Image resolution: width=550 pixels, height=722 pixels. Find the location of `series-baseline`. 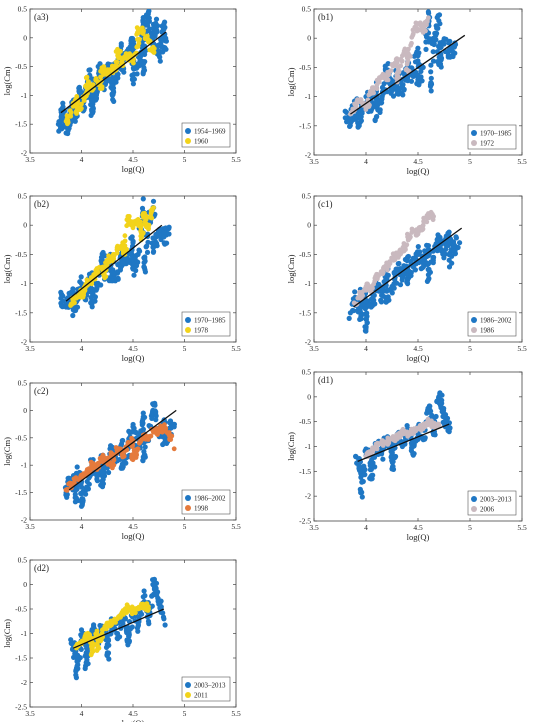

series-baseline is located at coordinates (404, 281).